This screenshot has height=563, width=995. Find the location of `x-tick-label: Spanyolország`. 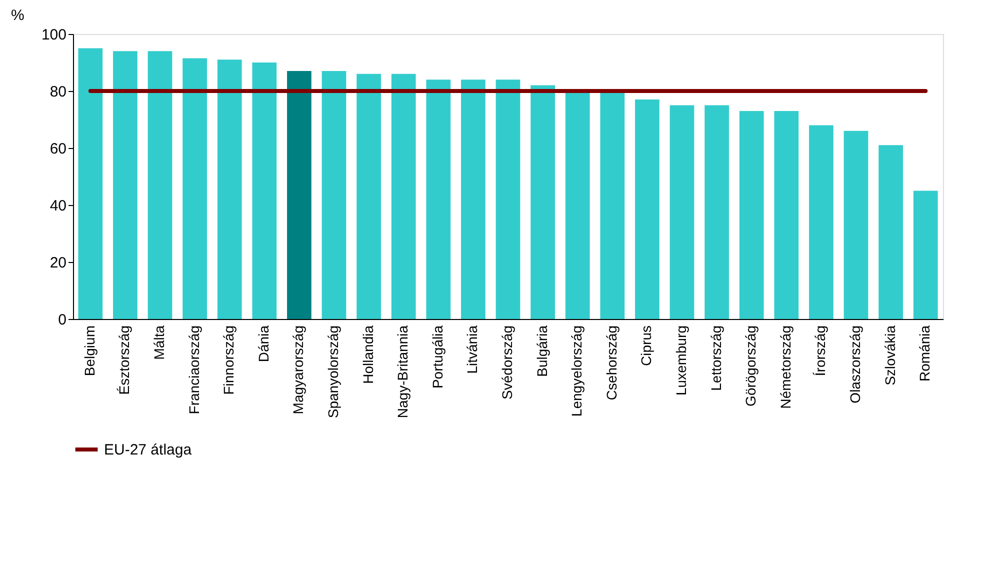

x-tick-label: Spanyolország is located at coordinates (333, 372).